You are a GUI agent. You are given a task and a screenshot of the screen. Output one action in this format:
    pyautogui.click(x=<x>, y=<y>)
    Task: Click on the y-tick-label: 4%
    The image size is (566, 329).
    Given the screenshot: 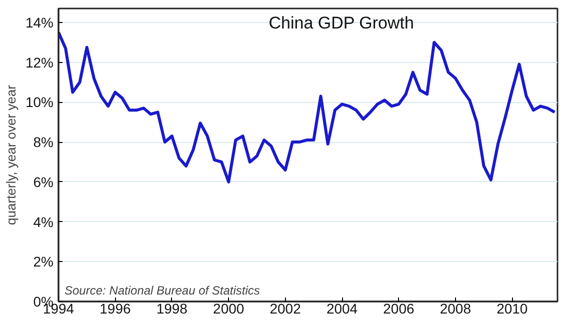 What is the action you would take?
    pyautogui.click(x=43, y=222)
    